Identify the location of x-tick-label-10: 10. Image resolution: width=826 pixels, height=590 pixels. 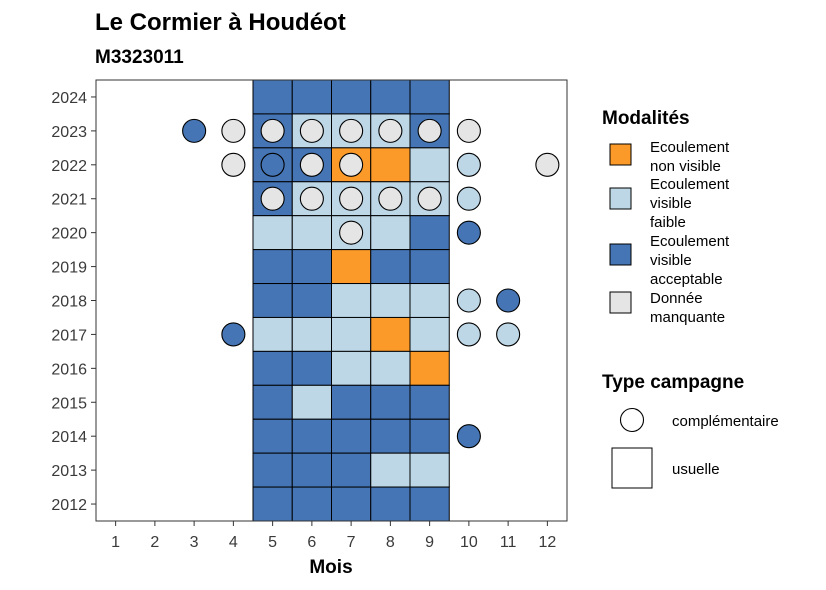
(469, 542).